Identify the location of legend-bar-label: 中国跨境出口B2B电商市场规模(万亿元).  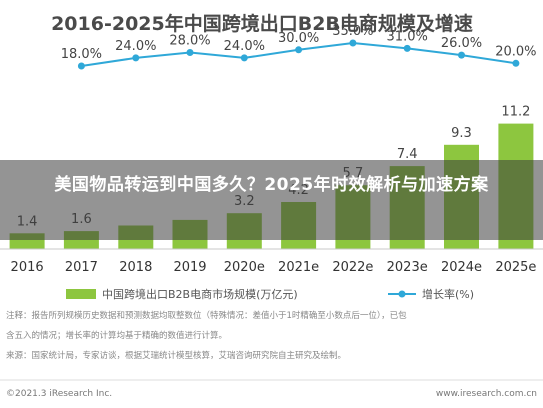
(200, 294).